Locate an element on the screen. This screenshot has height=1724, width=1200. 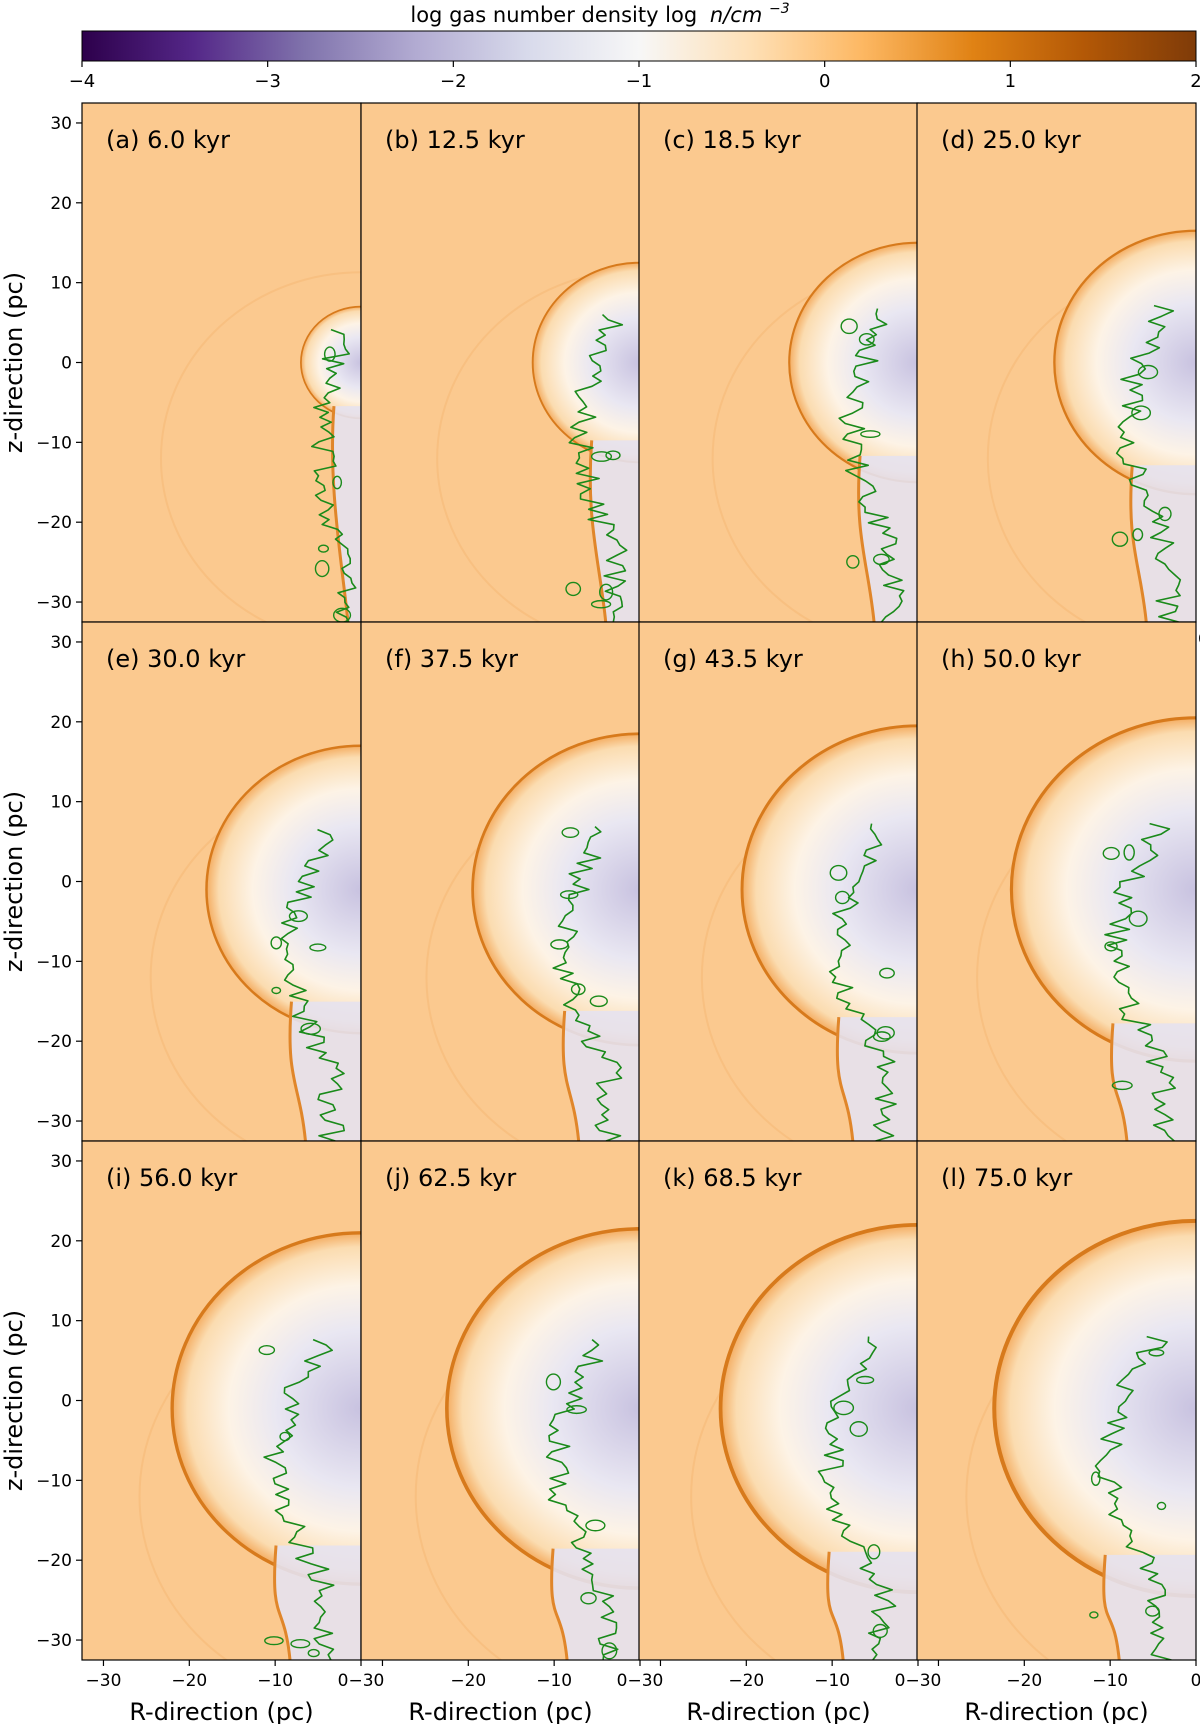
panel: (f) 37.5 kyr is located at coordinates (500, 881).